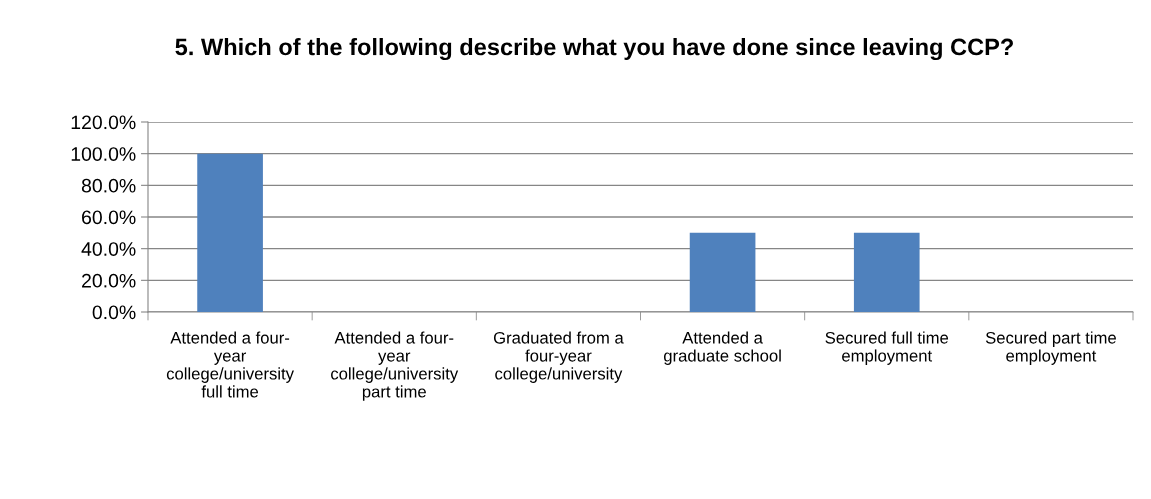  What do you see at coordinates (1050, 348) in the screenshot?
I see `x-tick-label: Secured part time employment` at bounding box center [1050, 348].